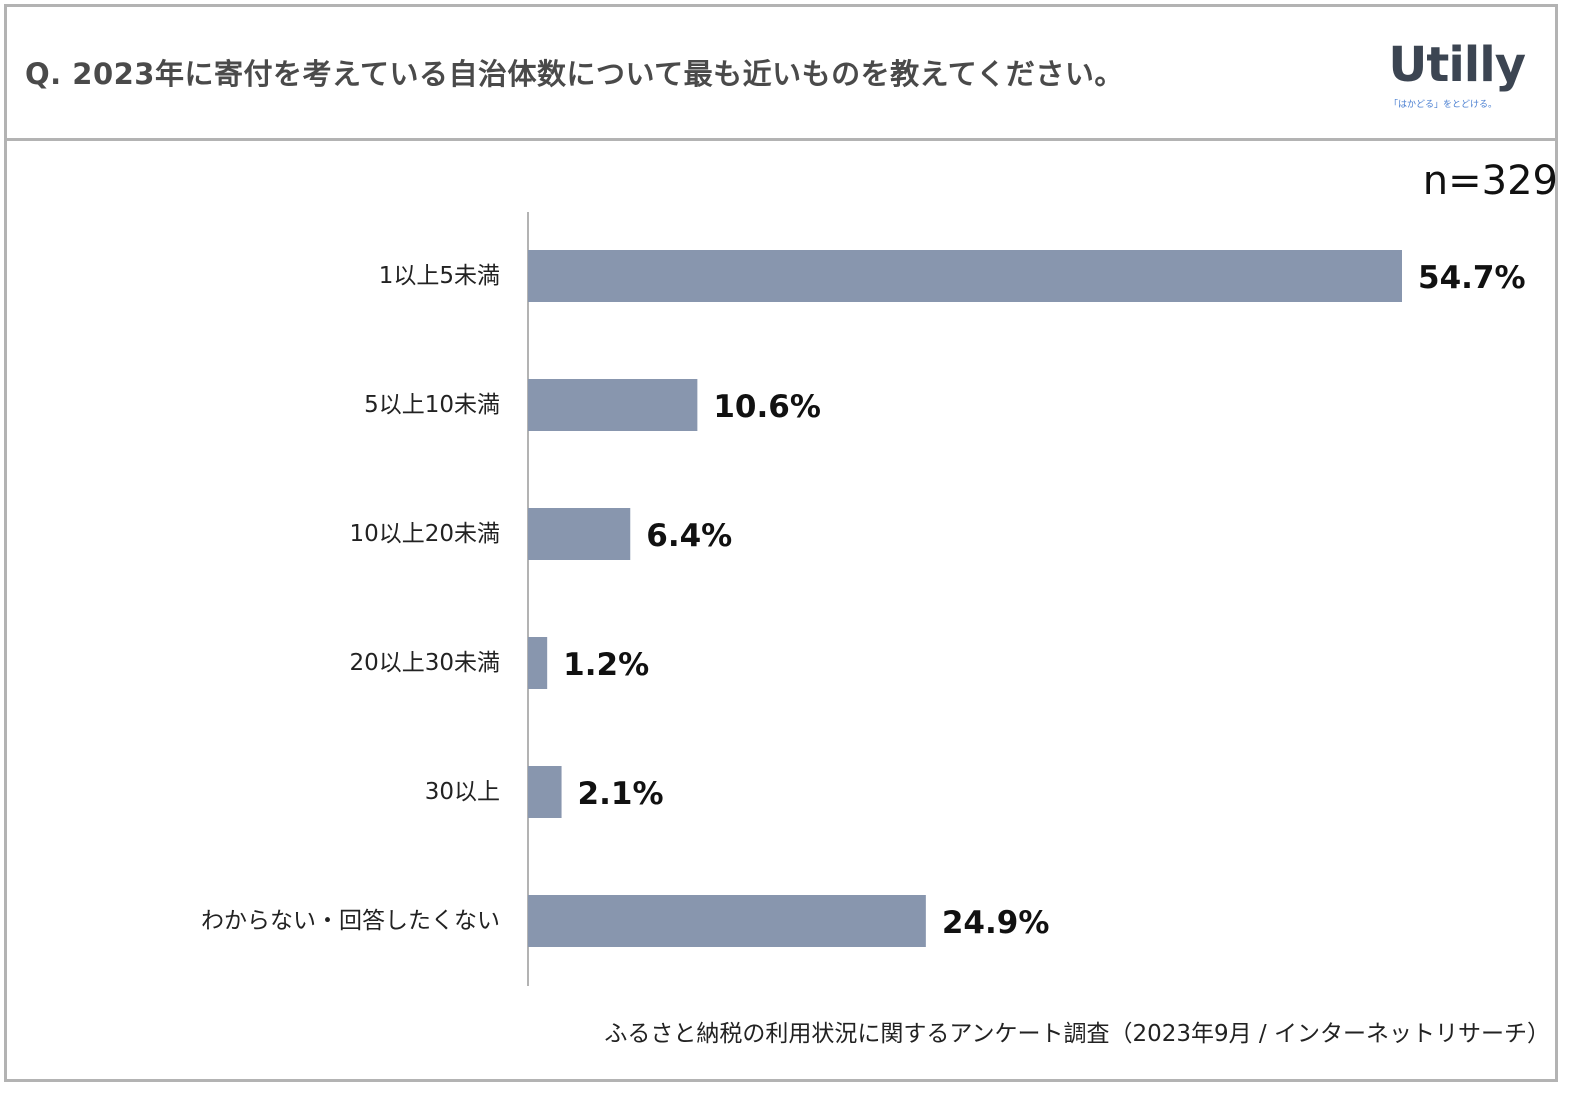 The image size is (1580, 1096). I want to click on logo-wordmark: Utilly, so click(1457, 65).